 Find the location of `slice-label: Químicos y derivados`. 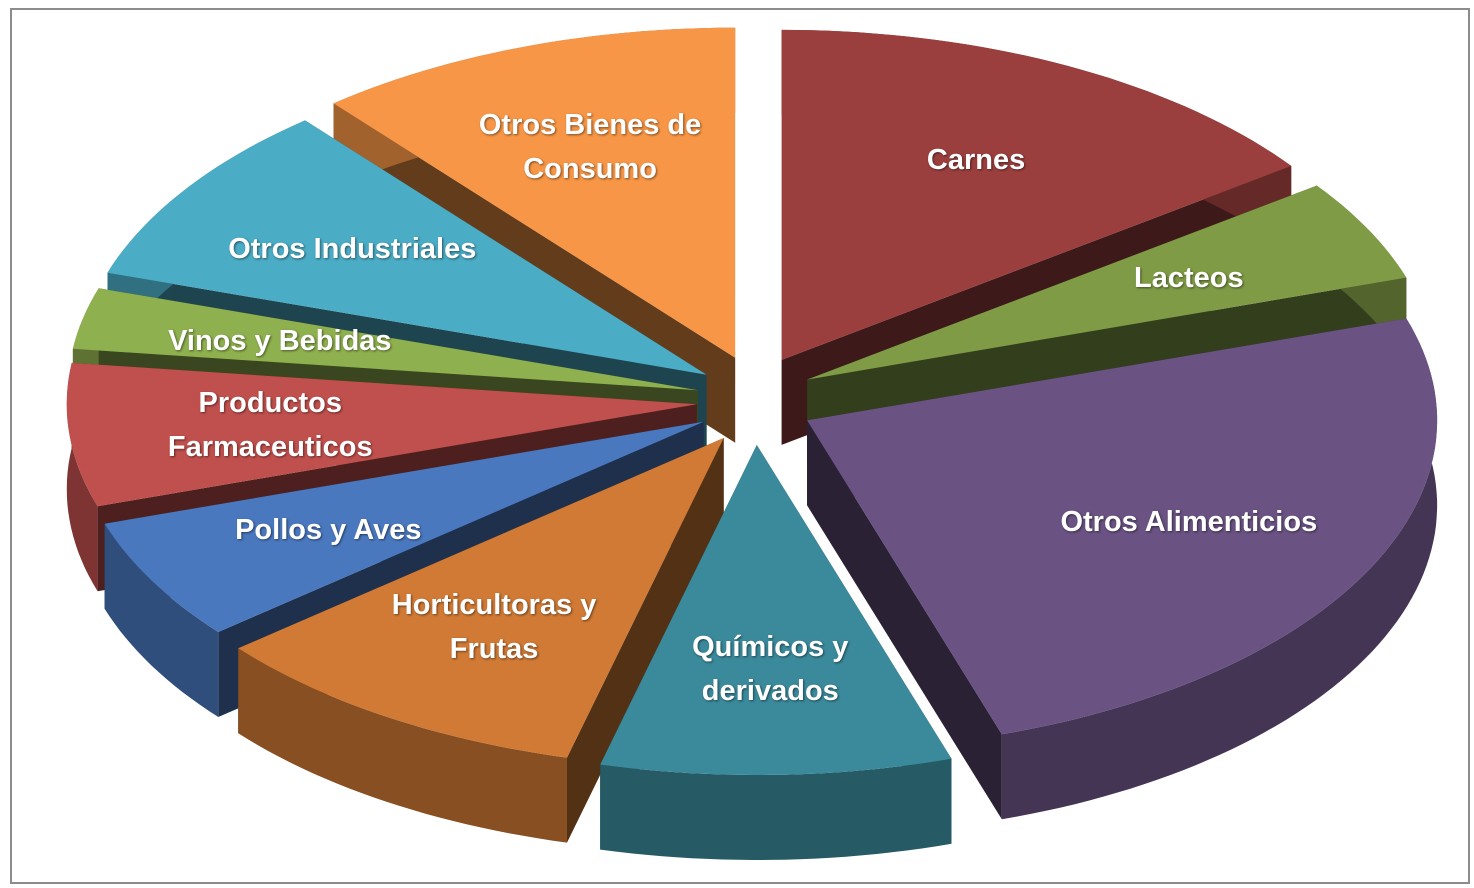

slice-label: Químicos y derivados is located at coordinates (770, 669).